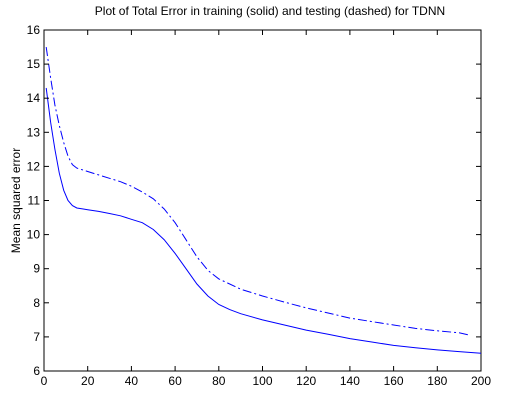 The image size is (520, 400). What do you see at coordinates (34, 30) in the screenshot?
I see `y-tick-label: 16` at bounding box center [34, 30].